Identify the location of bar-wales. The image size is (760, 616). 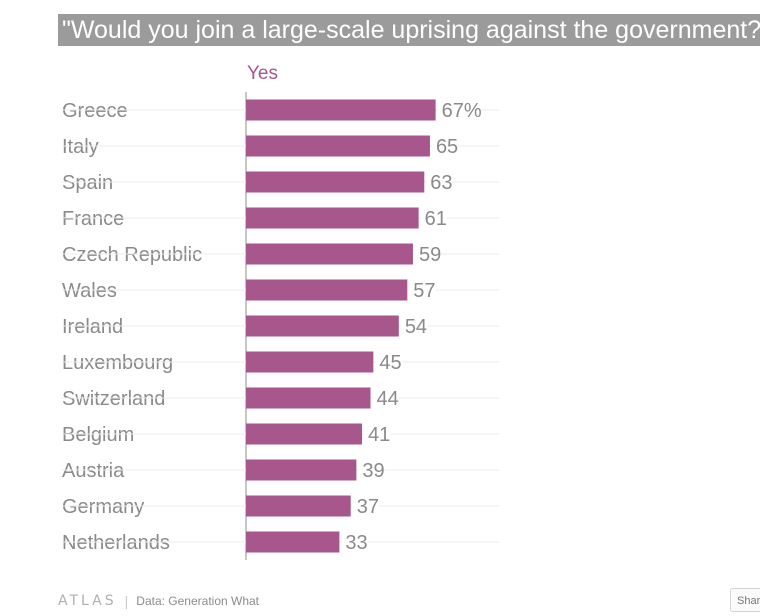
(327, 290).